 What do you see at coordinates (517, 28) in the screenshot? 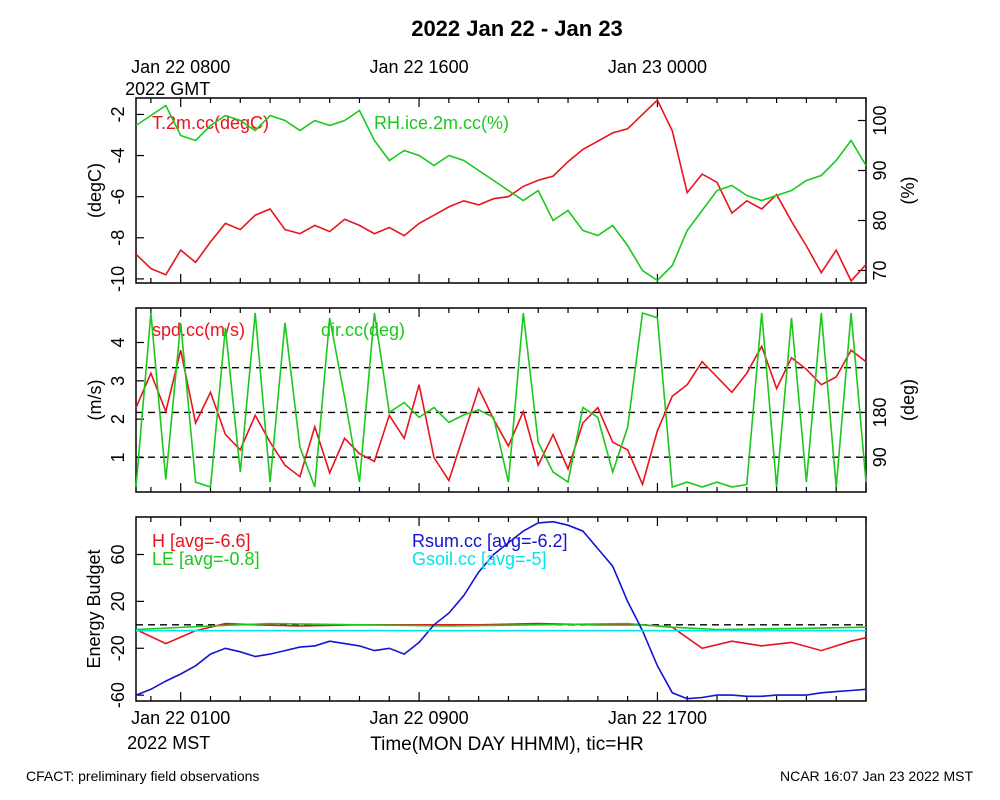
I see `chart-title: 2022 Jan 22 - Jan 23` at bounding box center [517, 28].